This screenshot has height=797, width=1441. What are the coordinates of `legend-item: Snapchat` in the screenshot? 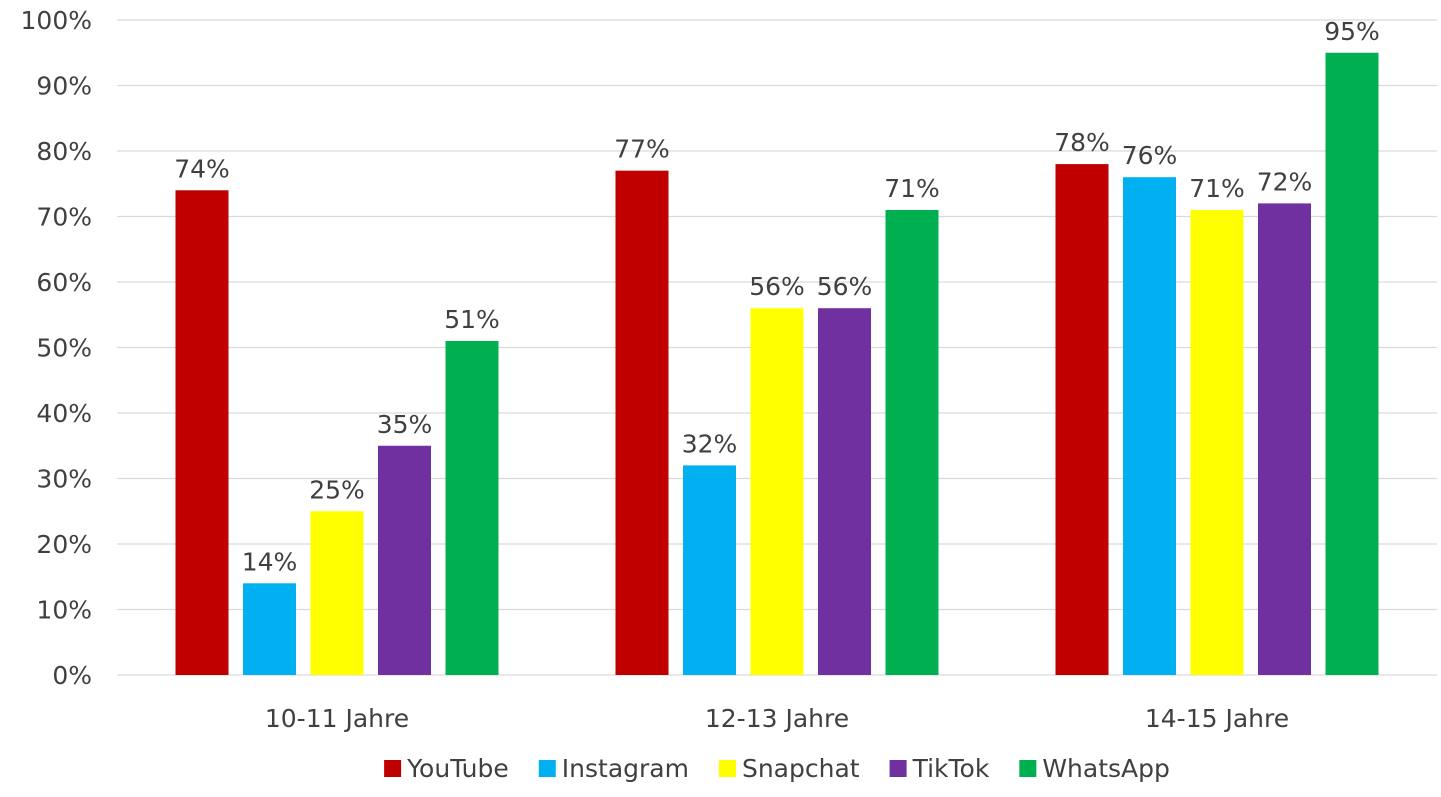 It's located at (789, 768).